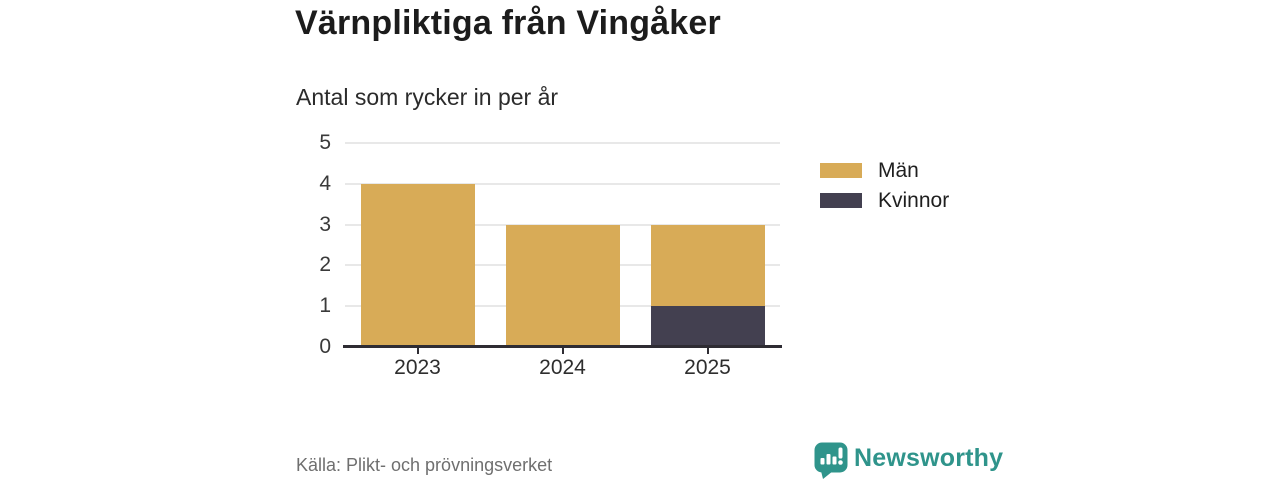  I want to click on newsworthy-logo: Newsworthy, so click(908, 460).